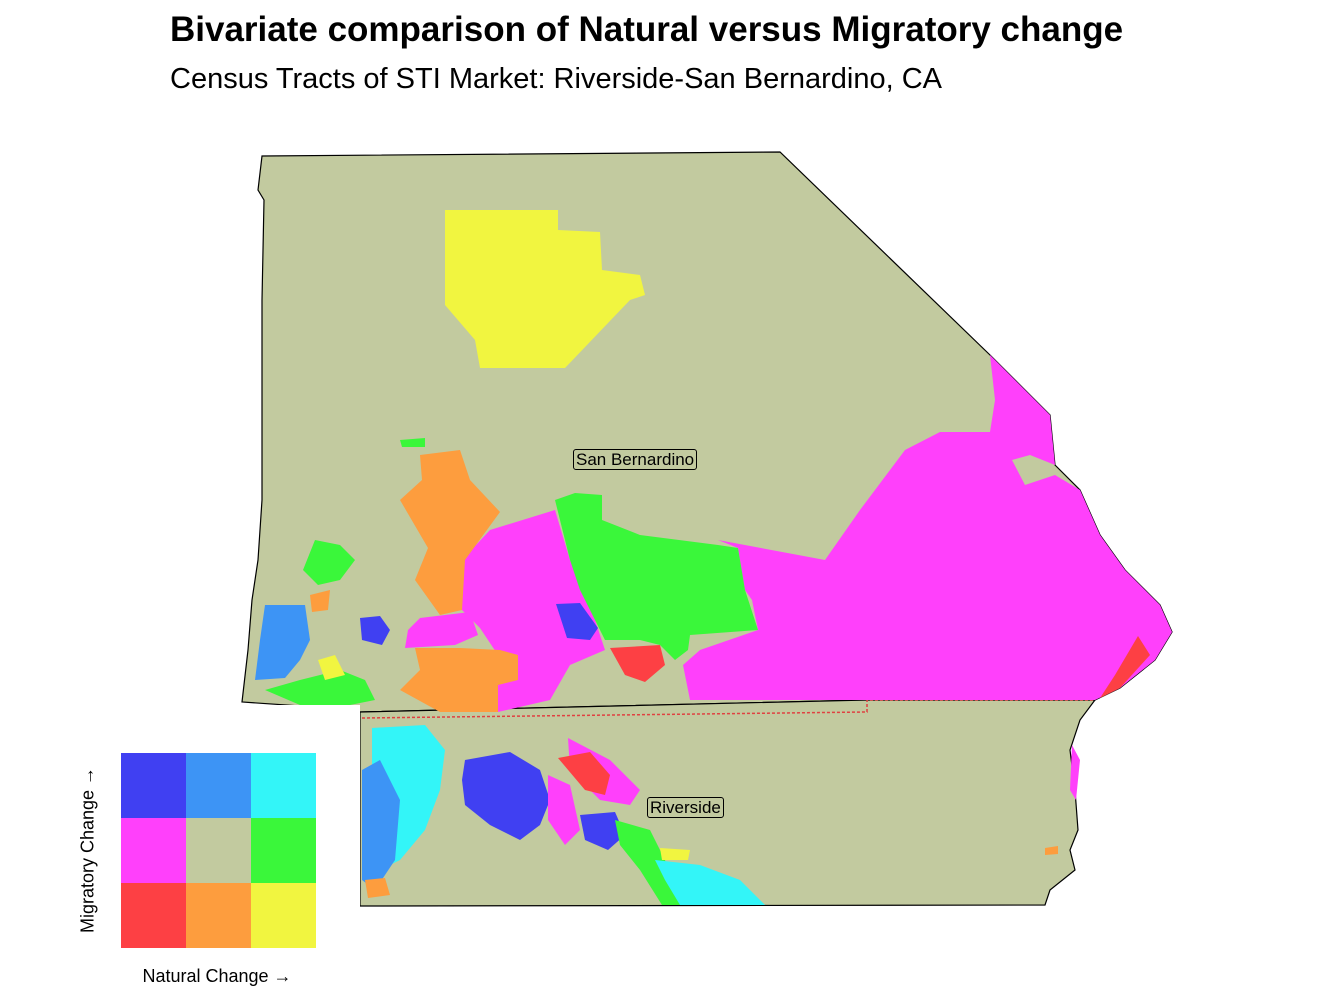 The width and height of the screenshot is (1344, 1008). Describe the element at coordinates (381, 825) in the screenshot. I see `tract-blue-riverside-west` at that location.